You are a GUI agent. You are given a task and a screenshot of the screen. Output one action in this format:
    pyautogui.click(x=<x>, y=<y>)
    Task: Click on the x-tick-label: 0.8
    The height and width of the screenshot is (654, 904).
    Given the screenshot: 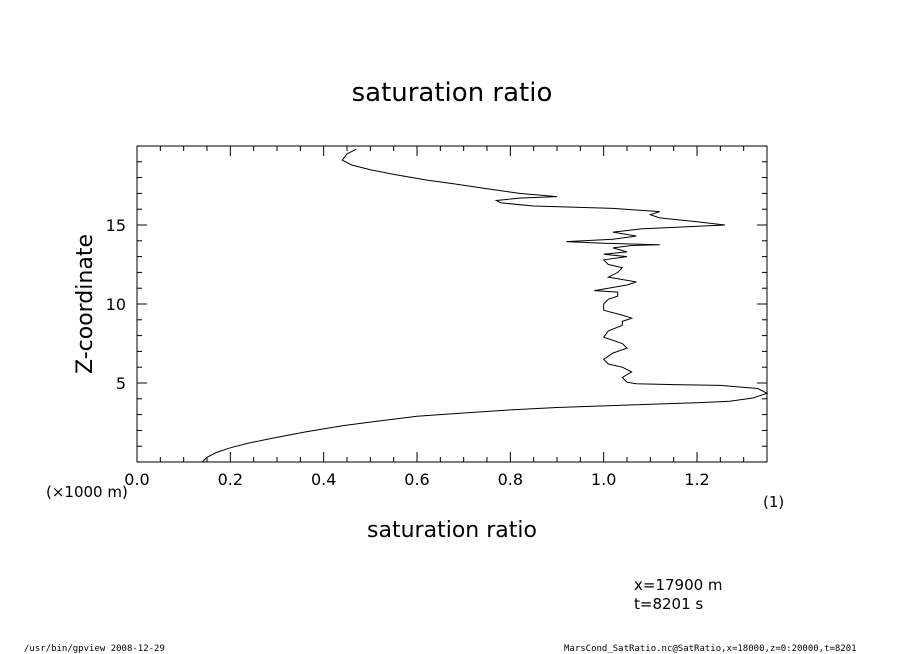 What is the action you would take?
    pyautogui.click(x=510, y=479)
    